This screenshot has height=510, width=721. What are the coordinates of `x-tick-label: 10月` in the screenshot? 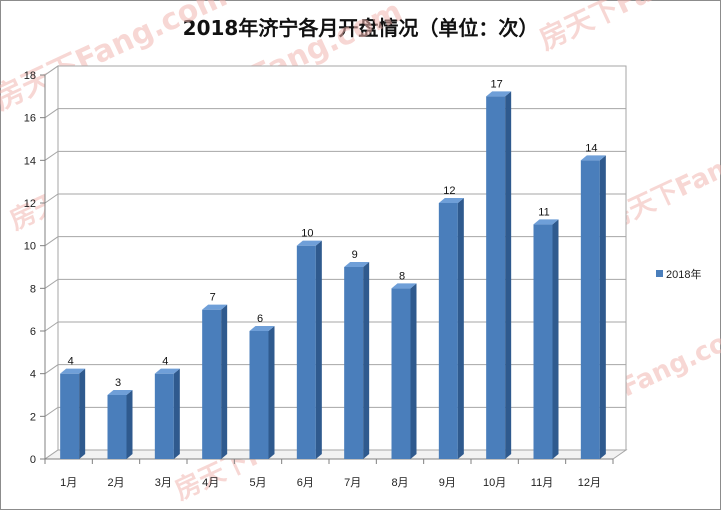 It's located at (494, 483).